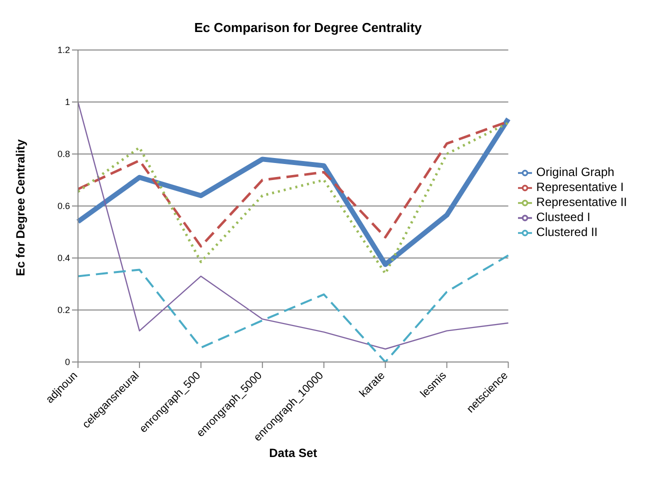 This screenshot has height=485, width=655. I want to click on y-tick-label: 0.8, so click(63, 154).